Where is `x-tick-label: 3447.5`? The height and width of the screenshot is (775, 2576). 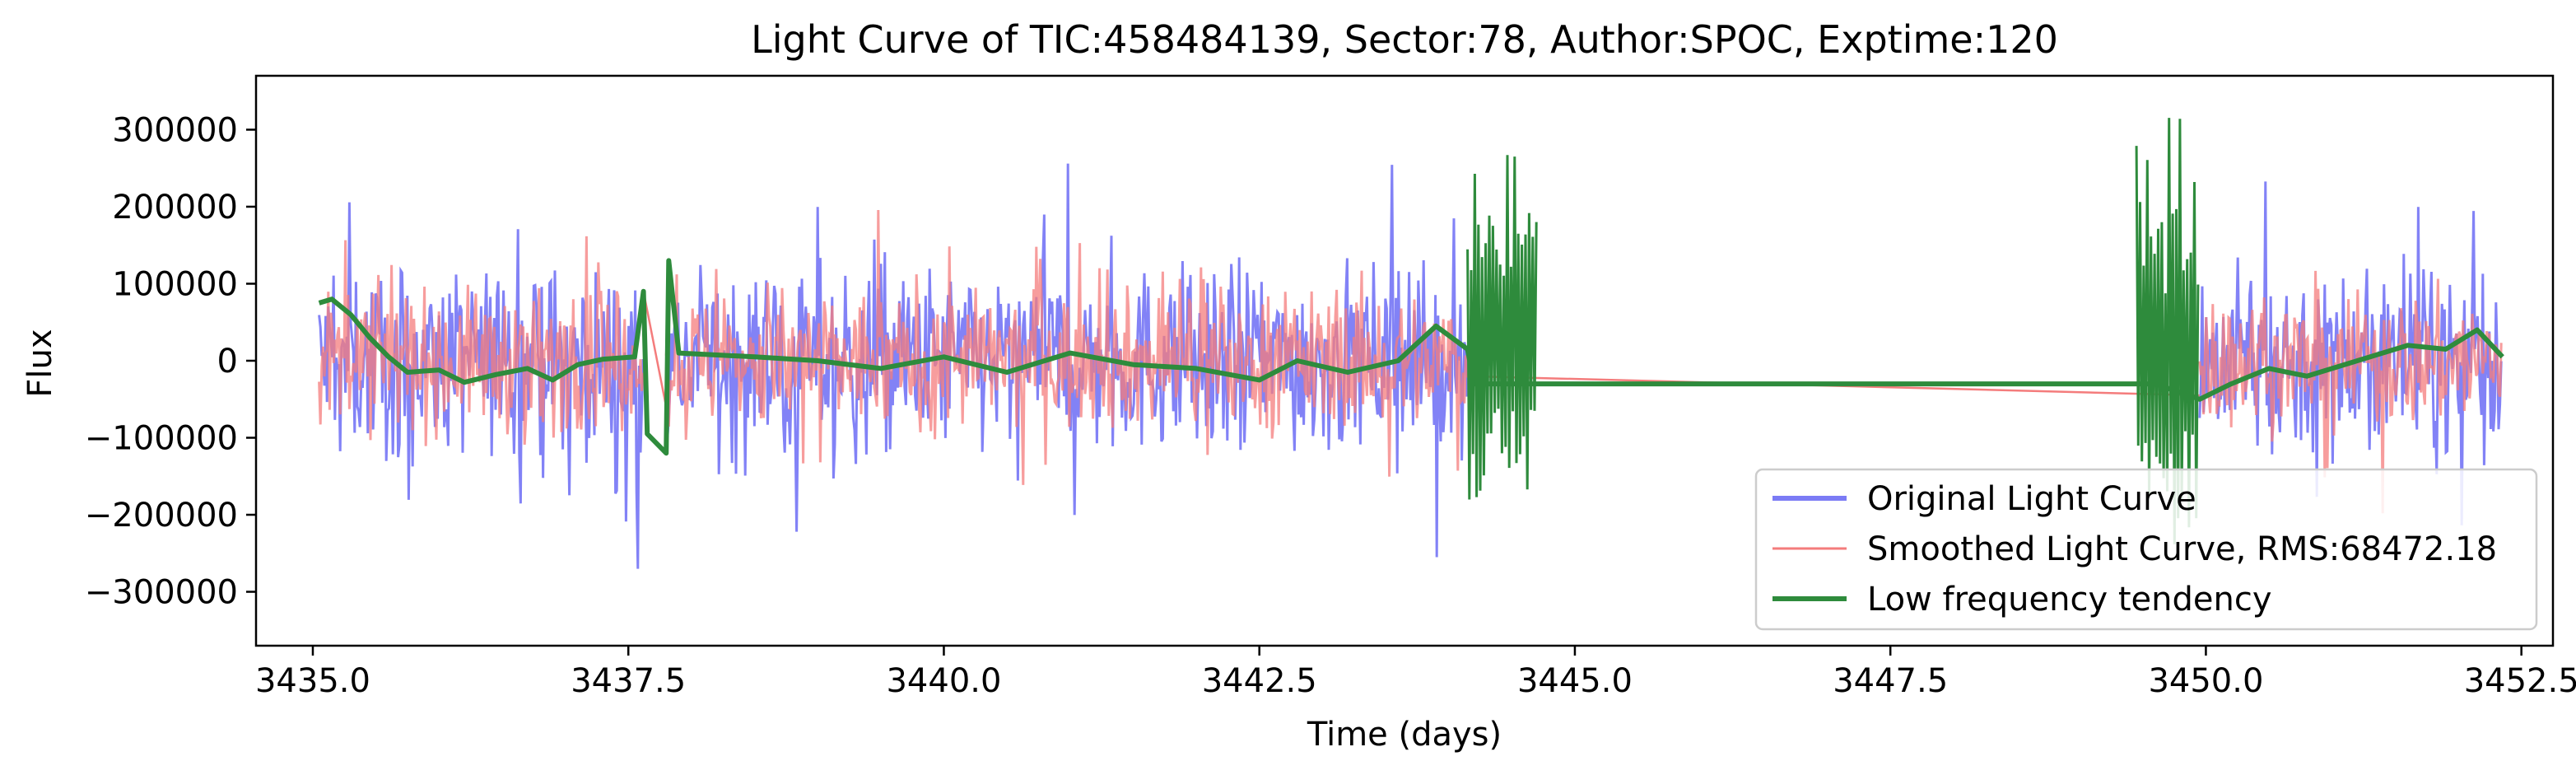 x-tick-label: 3447.5 is located at coordinates (1890, 681).